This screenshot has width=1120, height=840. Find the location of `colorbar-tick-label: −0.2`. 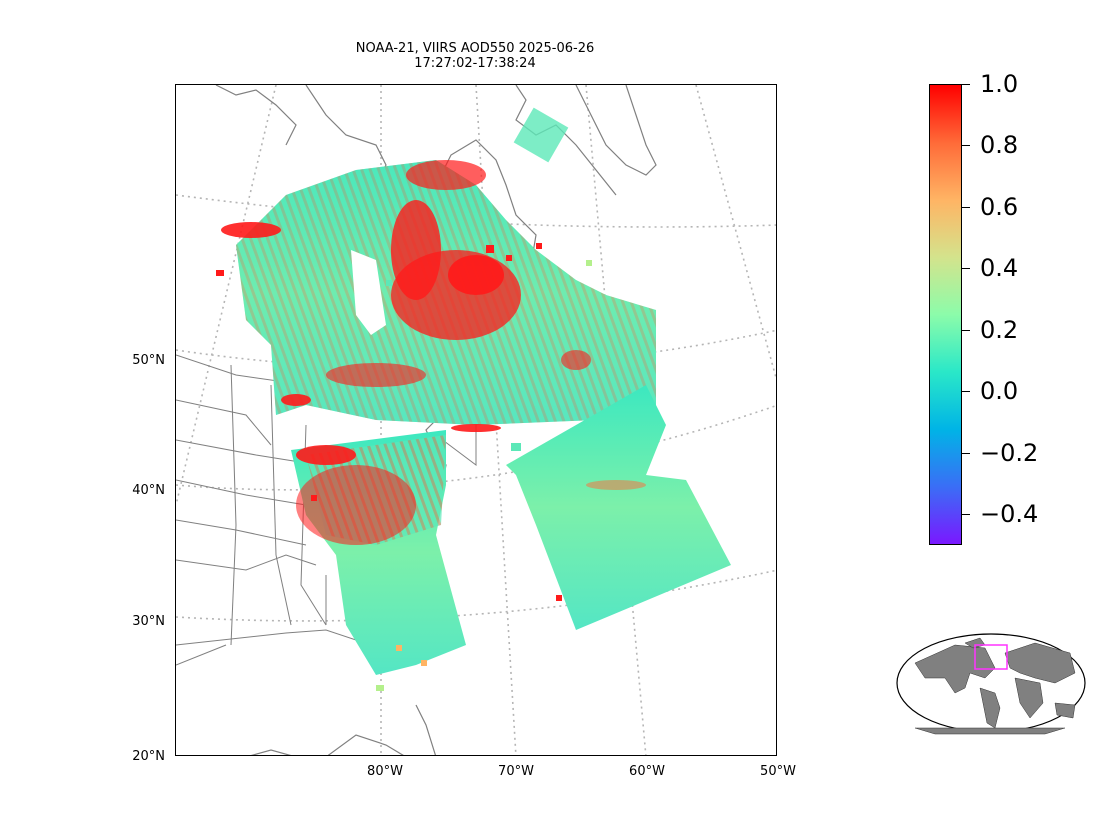

colorbar-tick-label: −0.2 is located at coordinates (1009, 452).